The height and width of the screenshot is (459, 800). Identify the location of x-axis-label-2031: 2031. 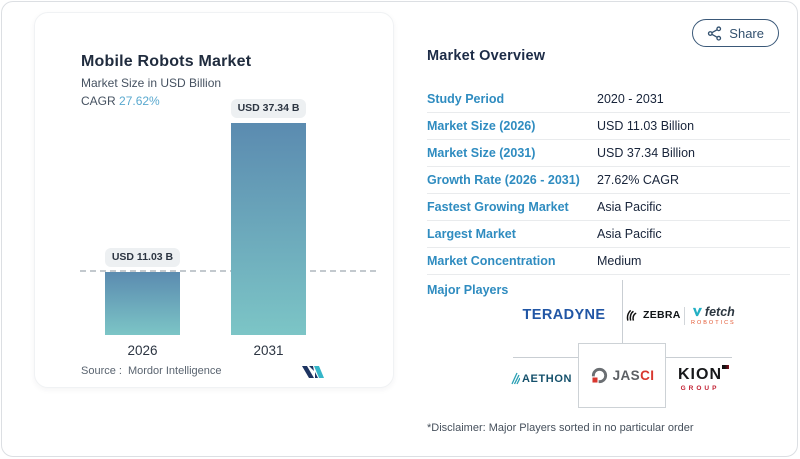
(268, 350).